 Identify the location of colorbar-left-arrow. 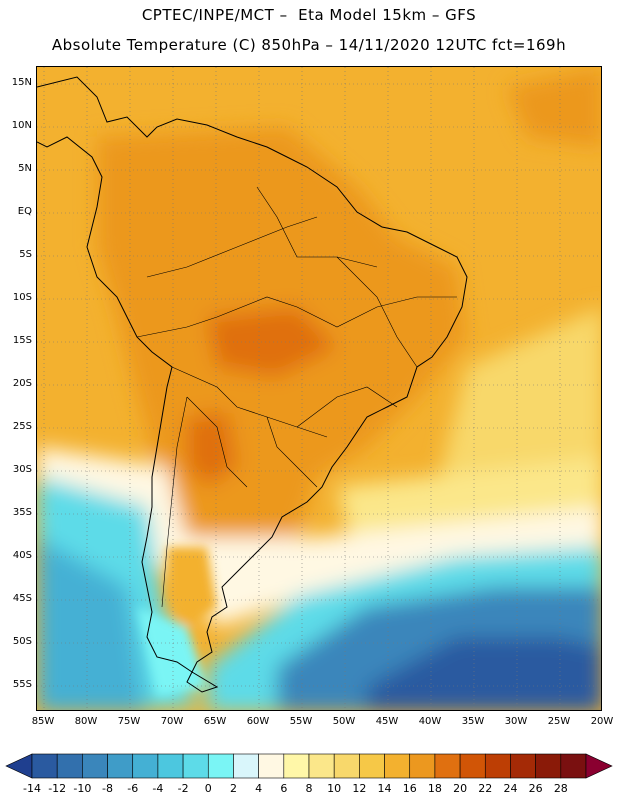
(19, 766).